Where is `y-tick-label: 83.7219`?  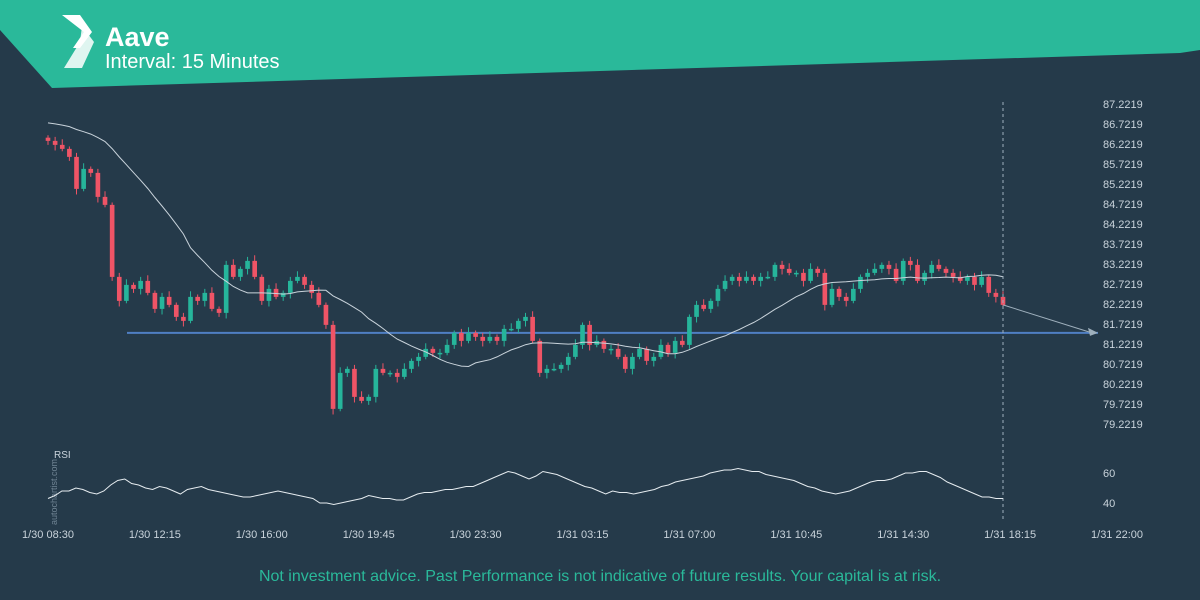 y-tick-label: 83.7219 is located at coordinates (1123, 245).